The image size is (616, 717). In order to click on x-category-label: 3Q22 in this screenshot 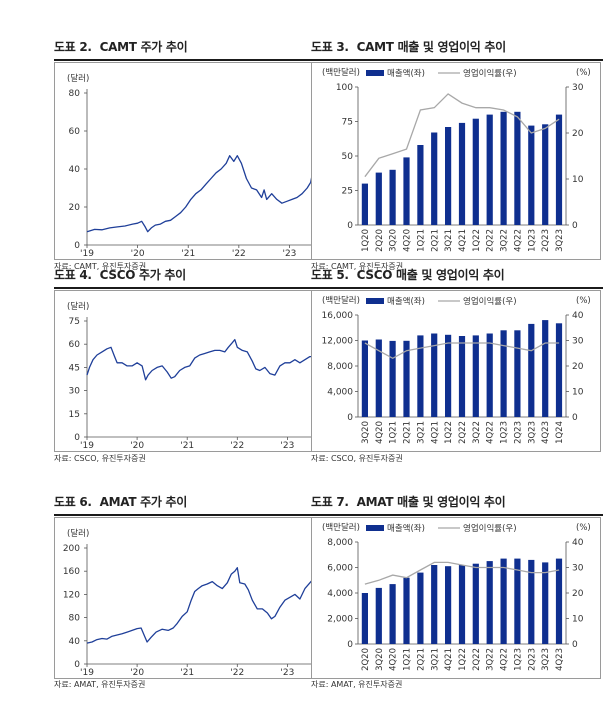, I will do `click(477, 432)`.